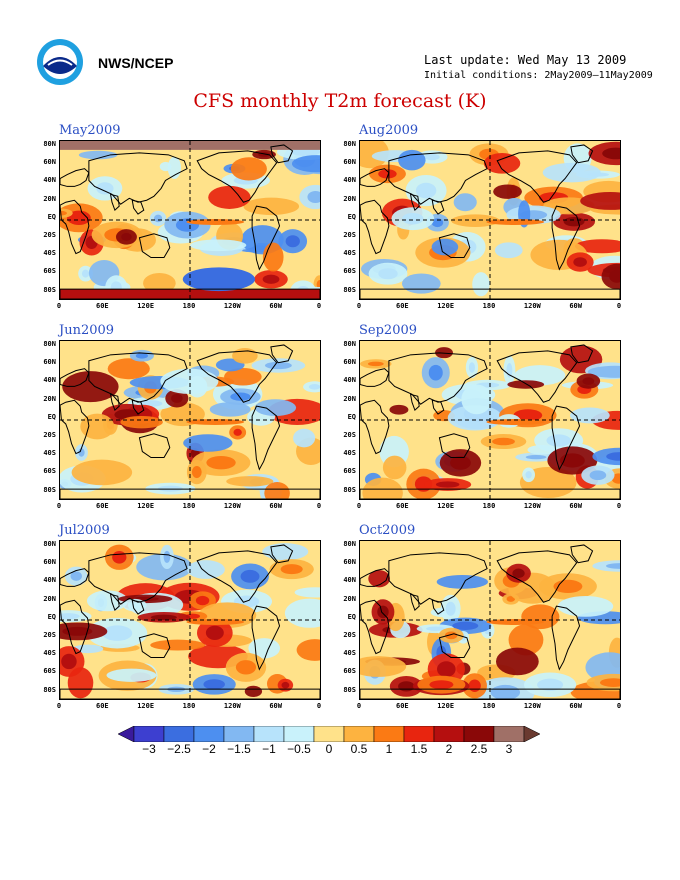  I want to click on colorbar-tick-label: 3, so click(509, 749).